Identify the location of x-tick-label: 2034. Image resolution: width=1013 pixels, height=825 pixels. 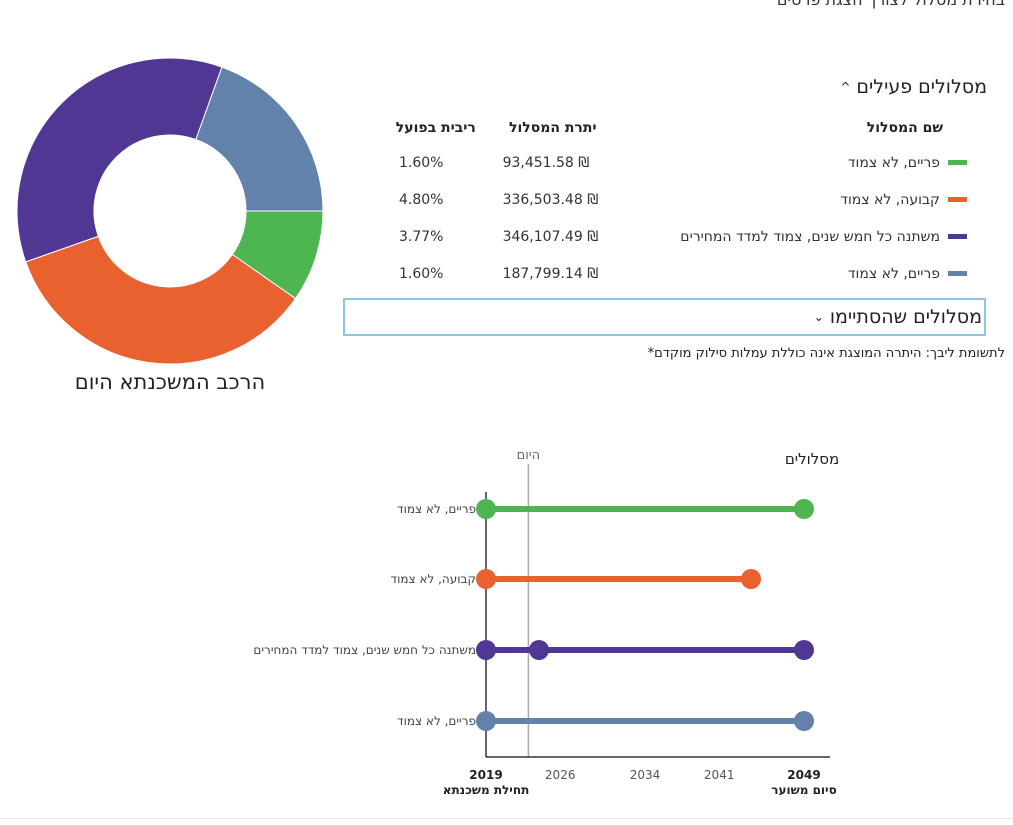
(645, 775).